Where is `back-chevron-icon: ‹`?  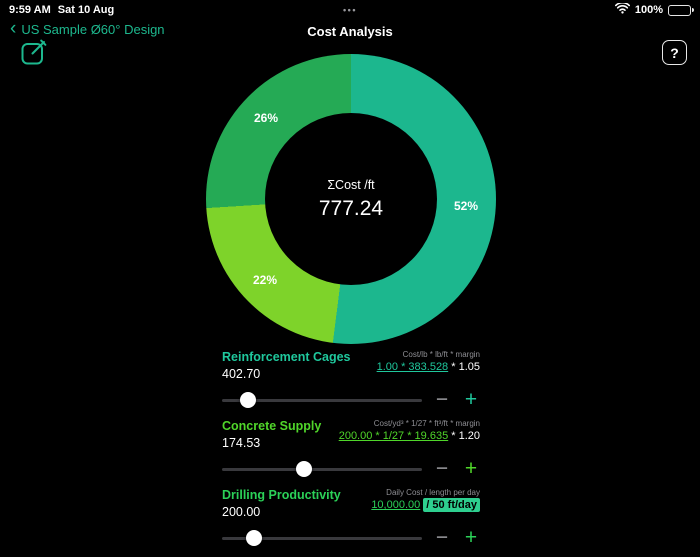
back-chevron-icon: ‹ is located at coordinates (13, 28).